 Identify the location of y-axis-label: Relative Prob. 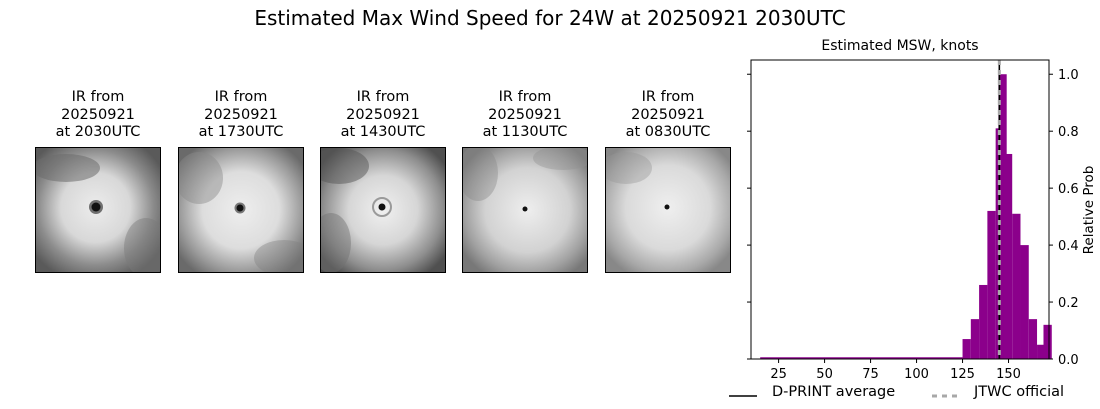
(1089, 210).